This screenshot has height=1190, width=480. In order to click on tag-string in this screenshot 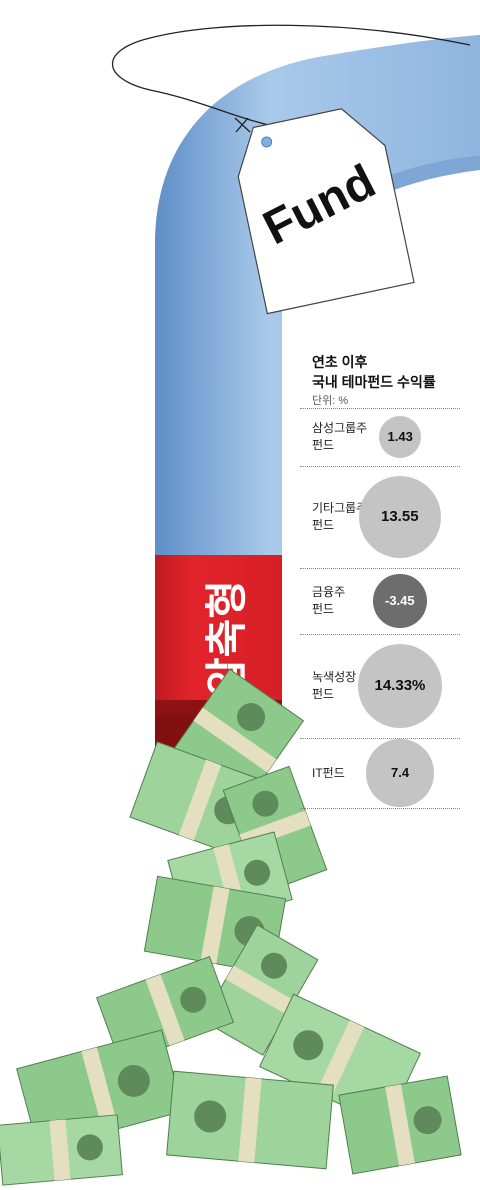, I will do `click(291, 76)`.